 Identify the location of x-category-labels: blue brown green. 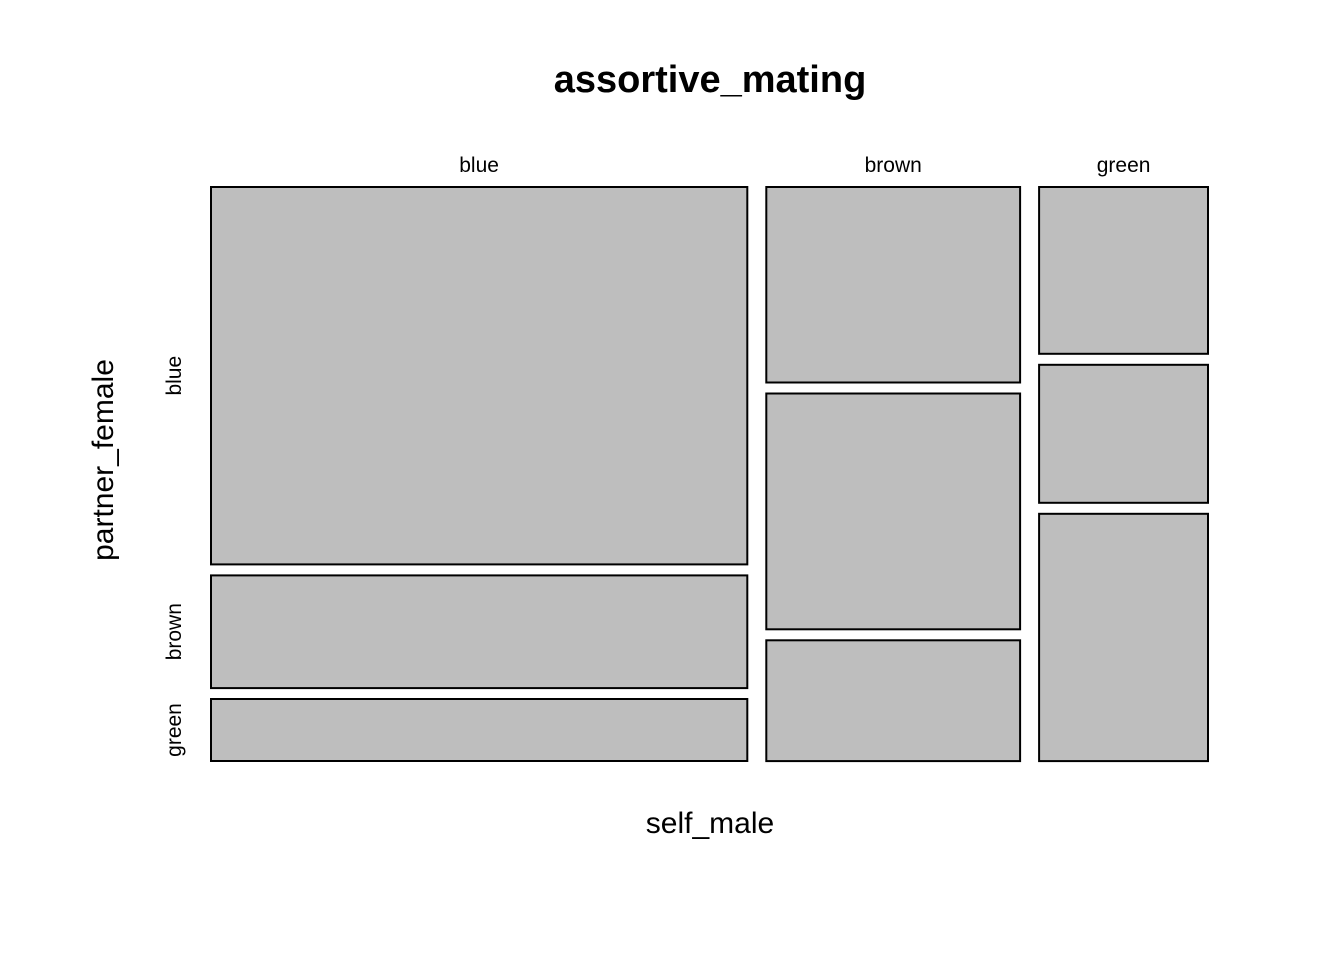
(804, 165).